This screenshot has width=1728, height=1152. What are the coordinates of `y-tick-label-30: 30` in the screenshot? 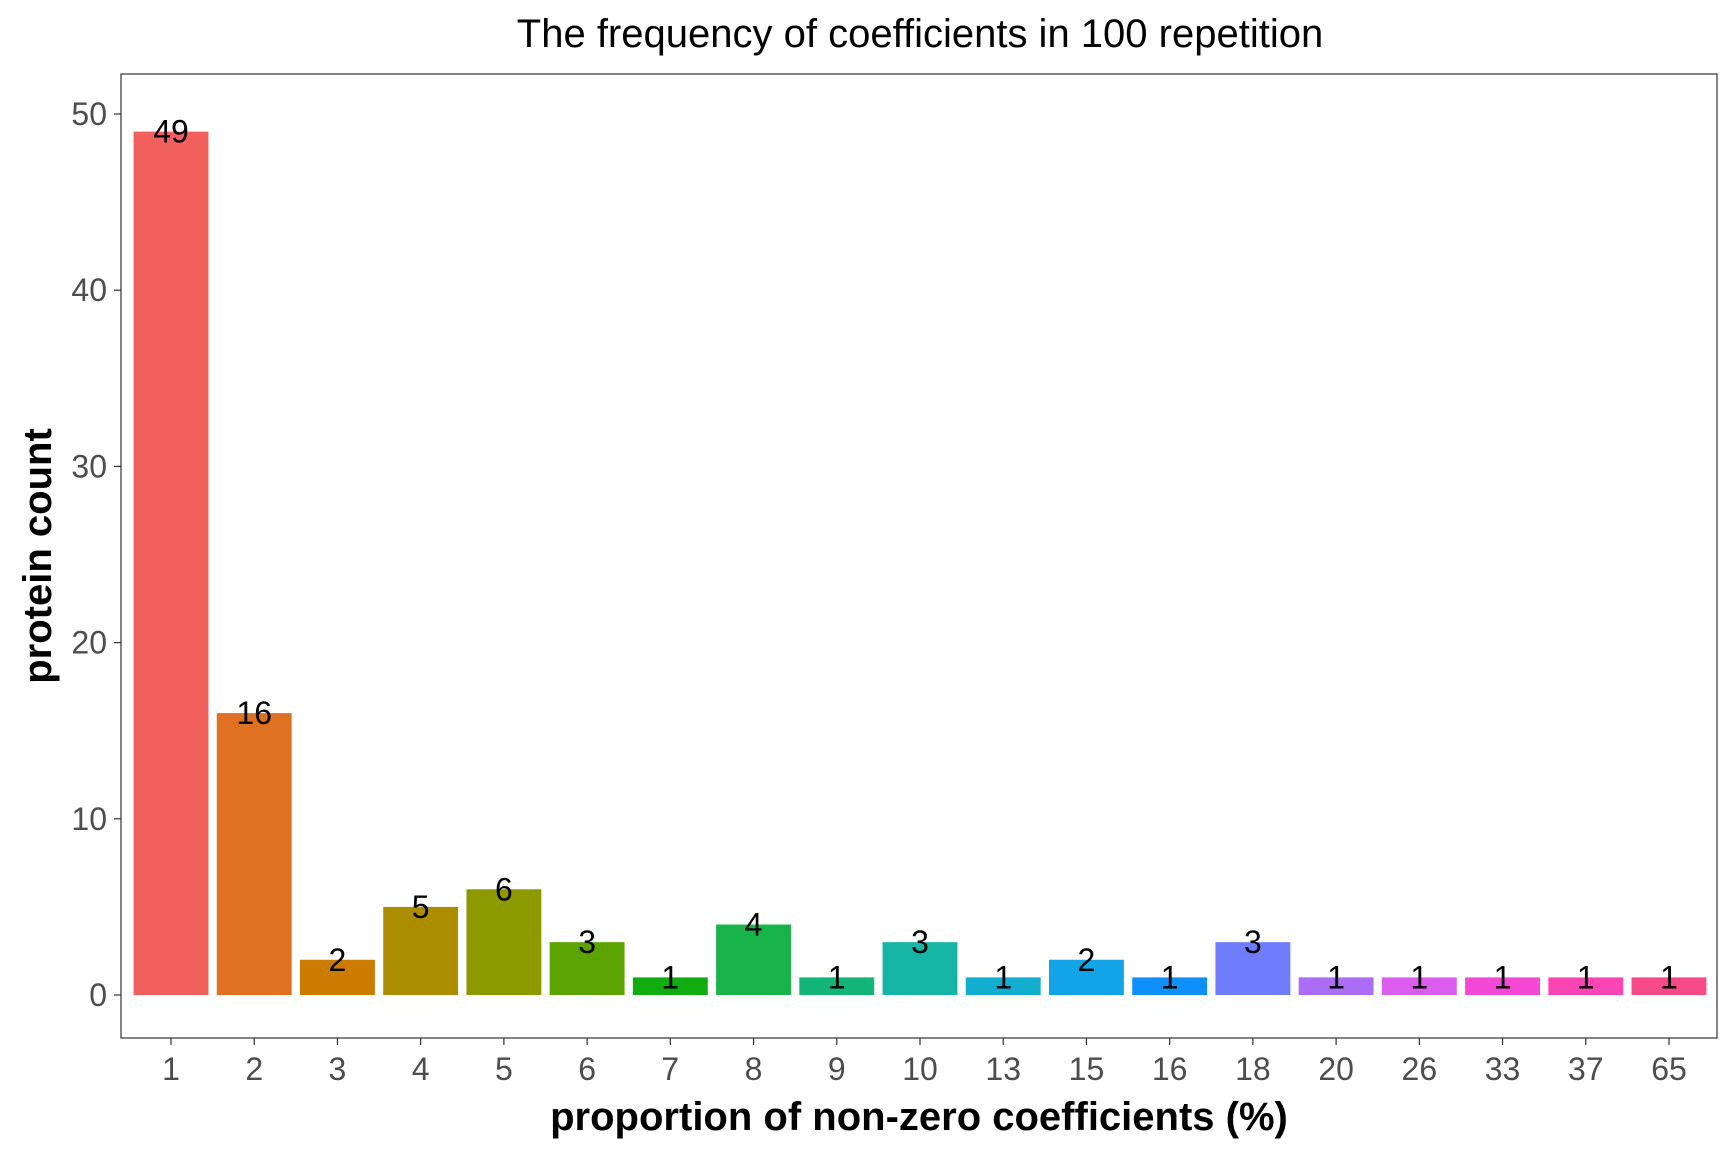 It's located at (89, 466).